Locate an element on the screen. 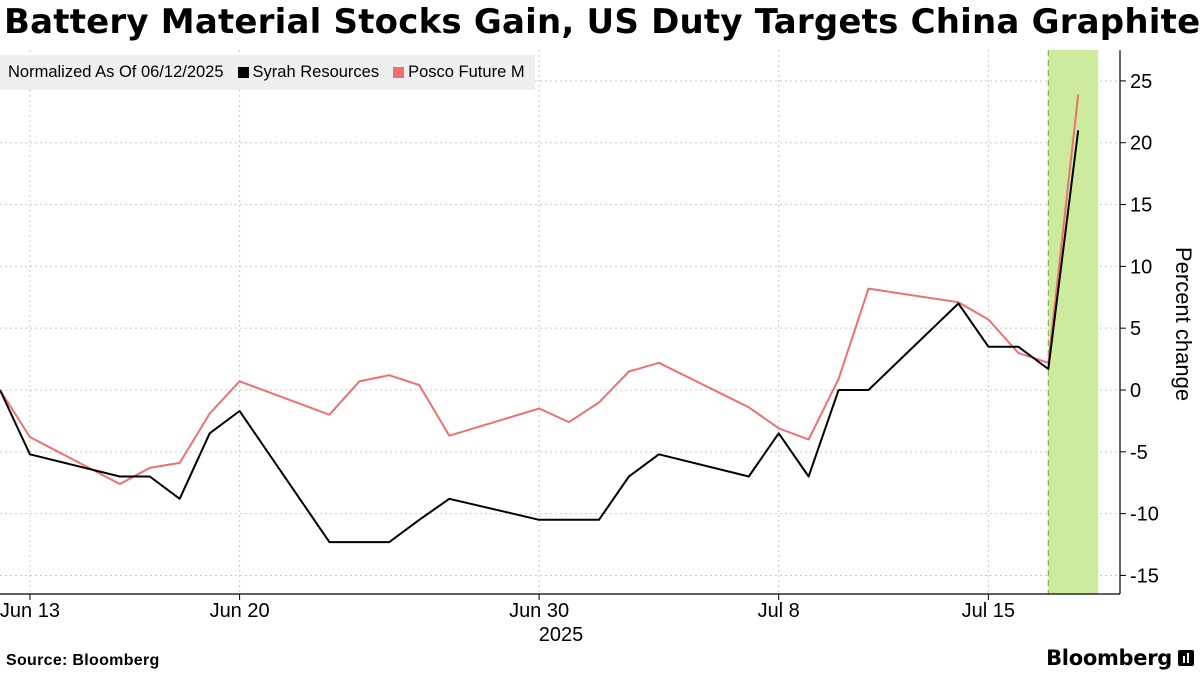 Image resolution: width=1200 pixels, height=675 pixels. legend-item-posco: Posco Future M is located at coordinates (459, 72).